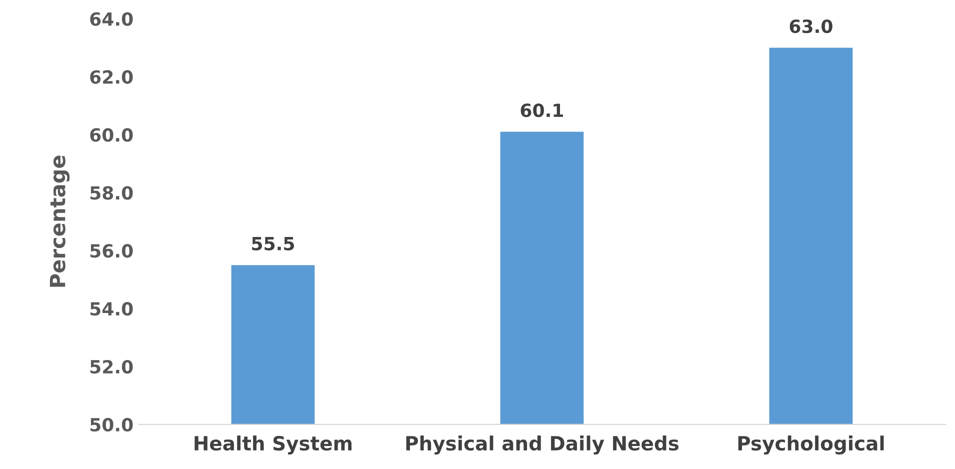 The height and width of the screenshot is (469, 955). What do you see at coordinates (811, 445) in the screenshot?
I see `x-tick-label: Psychological` at bounding box center [811, 445].